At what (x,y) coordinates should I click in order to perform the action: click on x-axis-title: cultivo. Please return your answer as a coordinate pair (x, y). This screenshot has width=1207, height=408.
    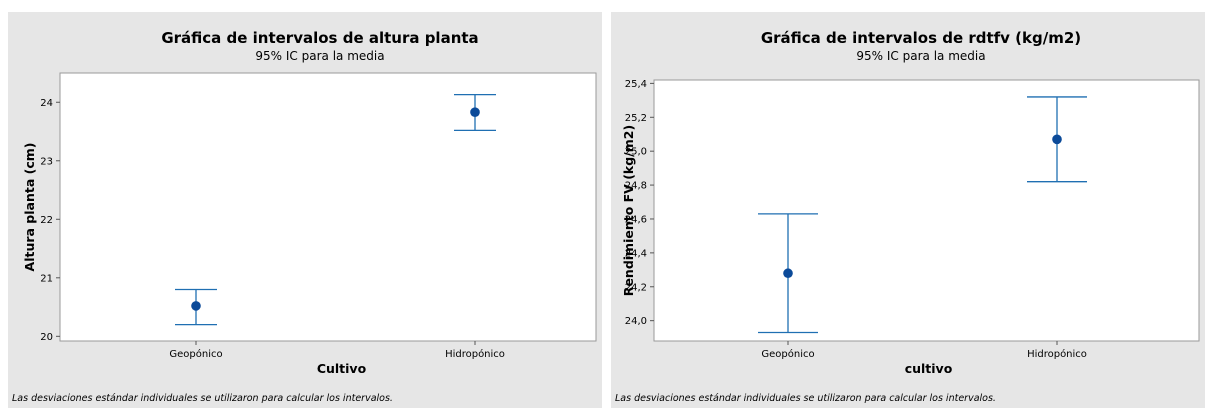
    Looking at the image, I should click on (929, 368).